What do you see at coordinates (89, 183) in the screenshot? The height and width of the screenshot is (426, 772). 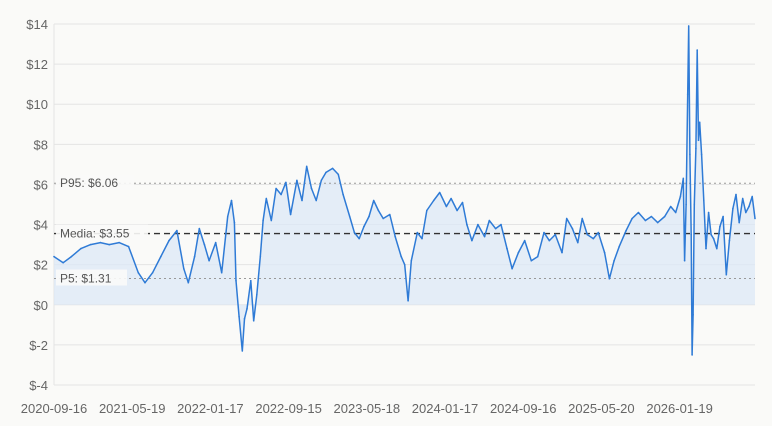 I see `percentile-label: P95: $6.06` at bounding box center [89, 183].